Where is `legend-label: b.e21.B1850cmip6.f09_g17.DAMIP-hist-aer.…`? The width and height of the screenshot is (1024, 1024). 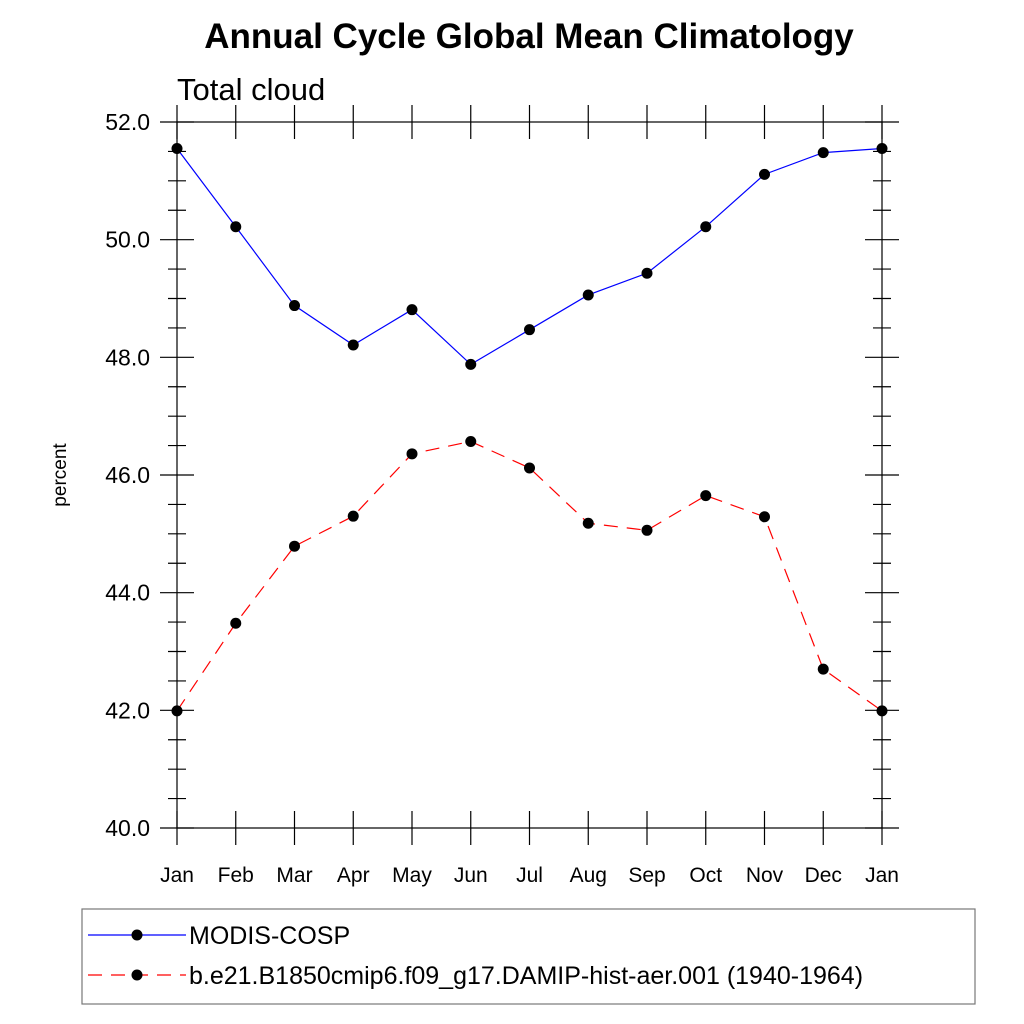
legend-label: b.e21.B1850cmip6.f09_g17.DAMIP-hist-aer.… is located at coordinates (526, 976).